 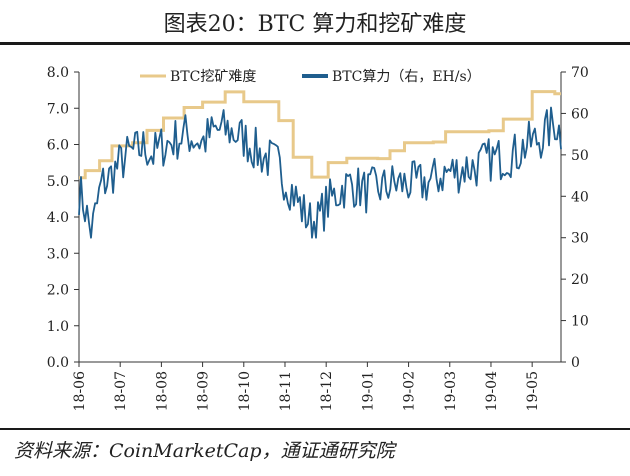 What do you see at coordinates (58, 254) in the screenshot?
I see `left-tick-label: 3.0` at bounding box center [58, 254].